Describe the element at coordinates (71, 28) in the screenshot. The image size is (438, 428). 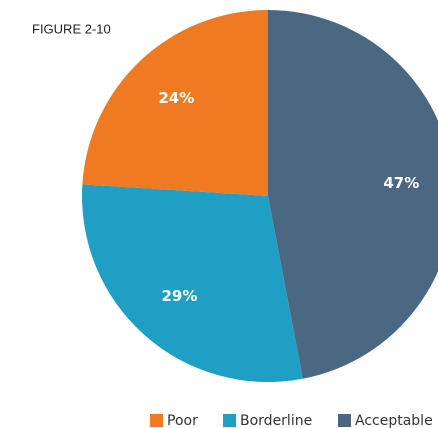
I see `chart-title: FIGURE 2-10` at that location.